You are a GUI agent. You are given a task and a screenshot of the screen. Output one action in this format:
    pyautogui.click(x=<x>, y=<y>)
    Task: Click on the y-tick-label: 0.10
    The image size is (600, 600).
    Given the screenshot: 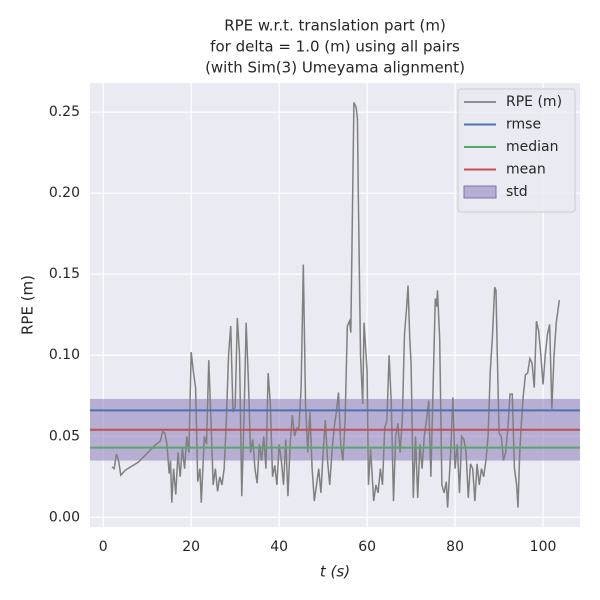 What is the action you would take?
    pyautogui.click(x=64, y=355)
    